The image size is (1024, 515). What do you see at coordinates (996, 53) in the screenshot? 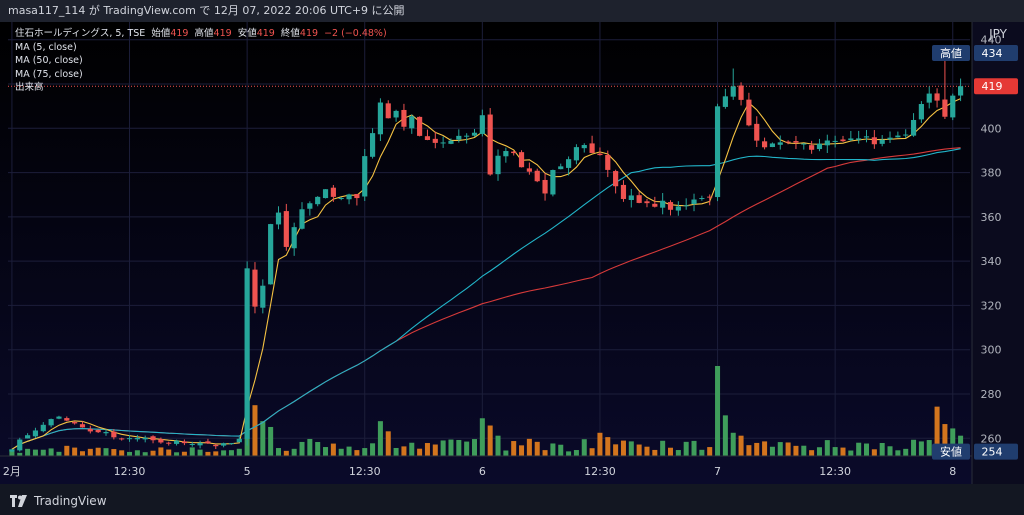
I see `high-marker-box` at bounding box center [996, 53].